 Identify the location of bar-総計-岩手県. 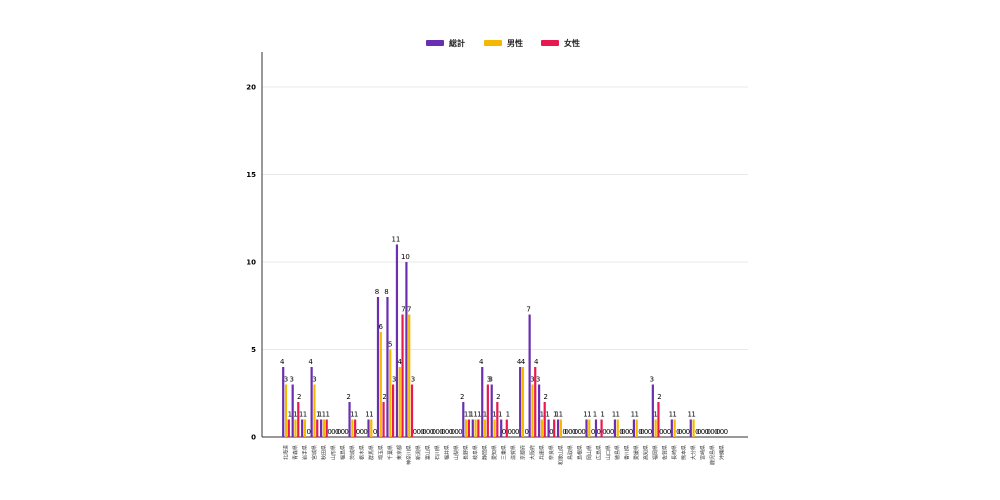
(302, 428).